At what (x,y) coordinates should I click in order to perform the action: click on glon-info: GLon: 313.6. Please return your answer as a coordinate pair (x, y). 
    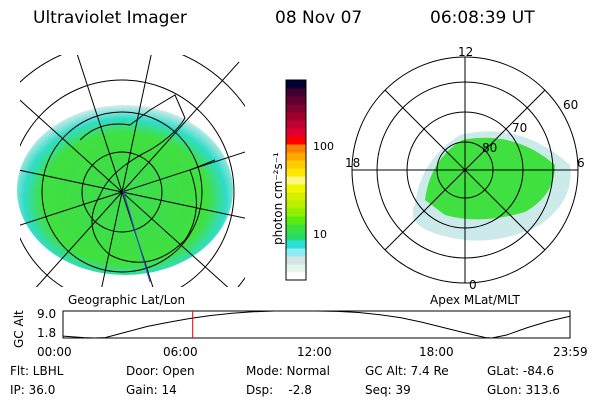
    Looking at the image, I should click on (523, 390).